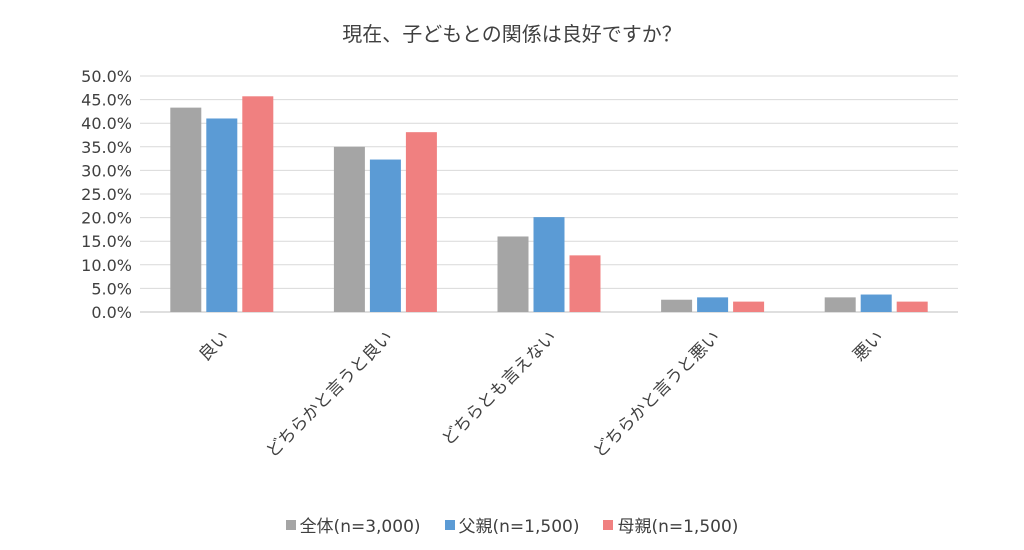  Describe the element at coordinates (106, 147) in the screenshot. I see `y-tick-label: 35.0%` at that location.